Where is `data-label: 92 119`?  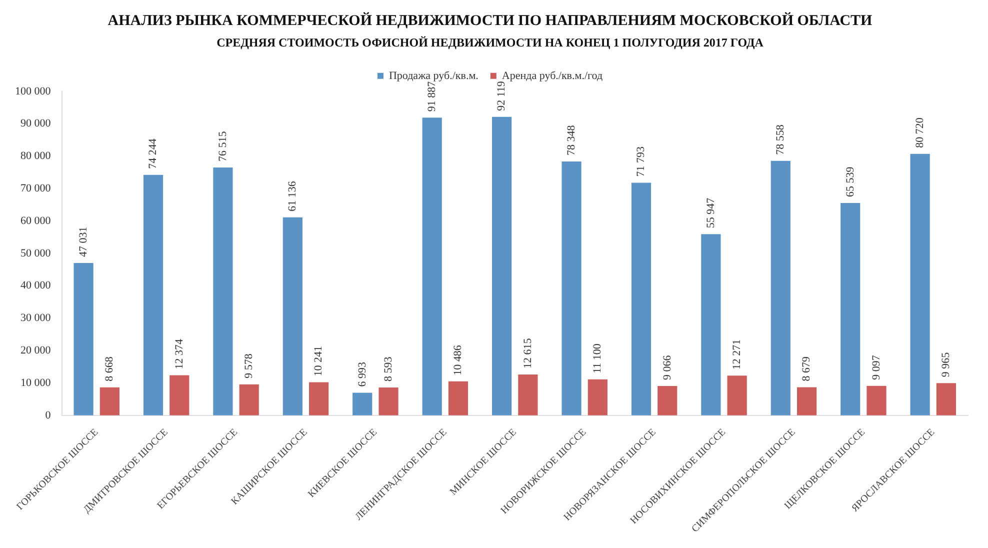
data-label: 92 119 is located at coordinates (502, 95).